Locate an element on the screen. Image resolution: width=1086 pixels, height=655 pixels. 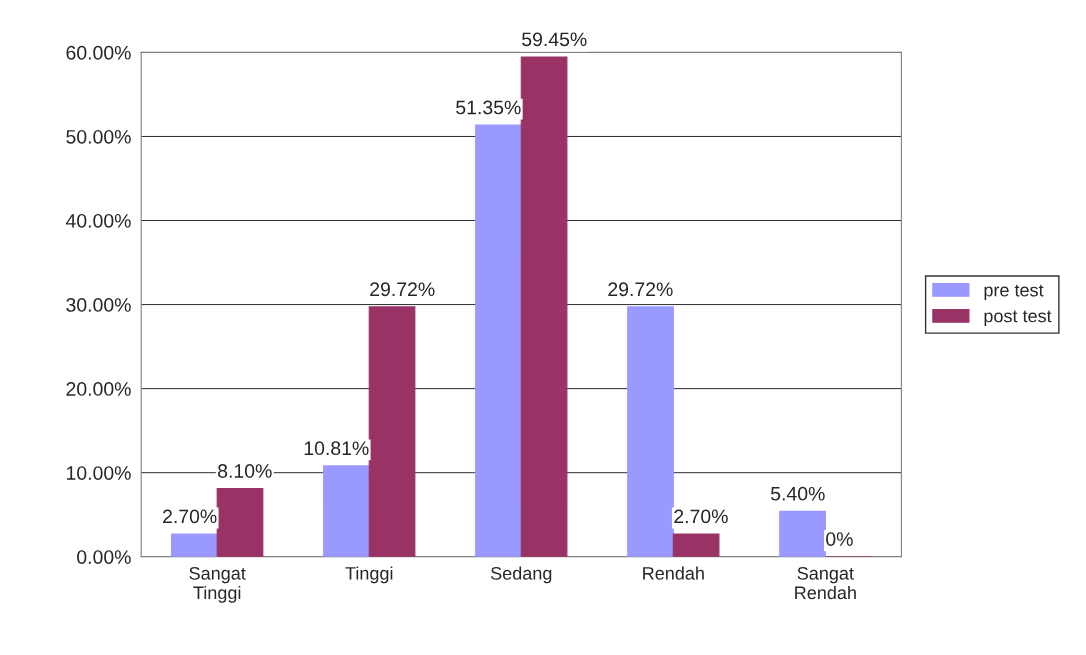
x-tick-label: Sedang is located at coordinates (521, 575).